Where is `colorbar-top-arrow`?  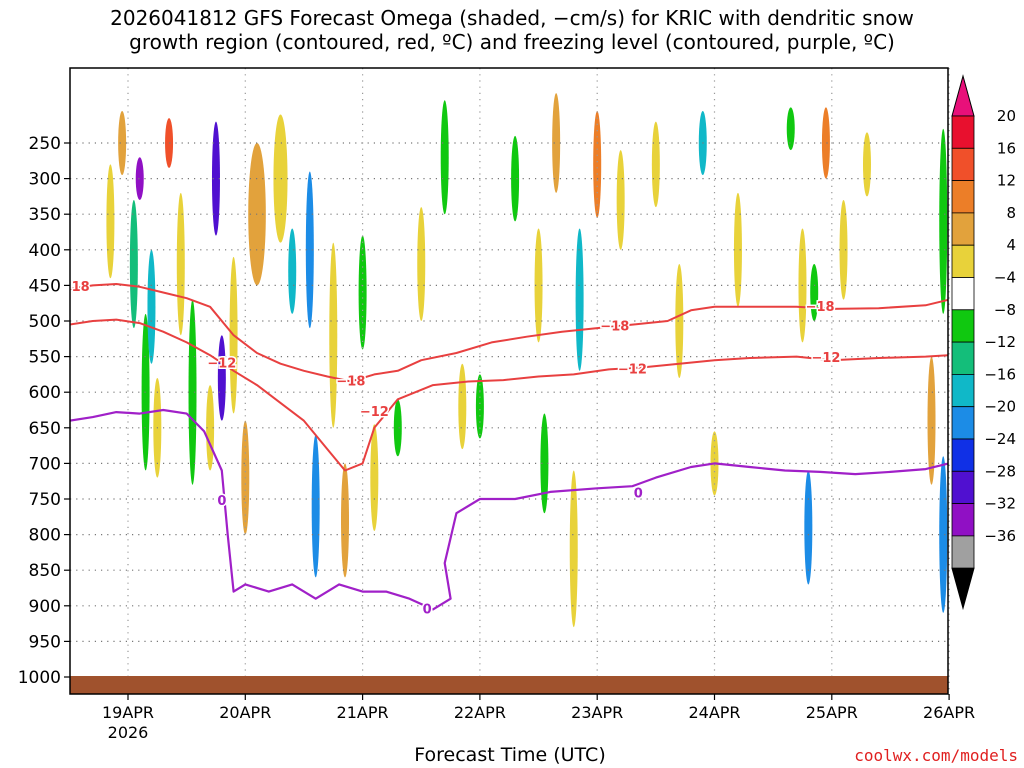
colorbar-top-arrow is located at coordinates (963, 95).